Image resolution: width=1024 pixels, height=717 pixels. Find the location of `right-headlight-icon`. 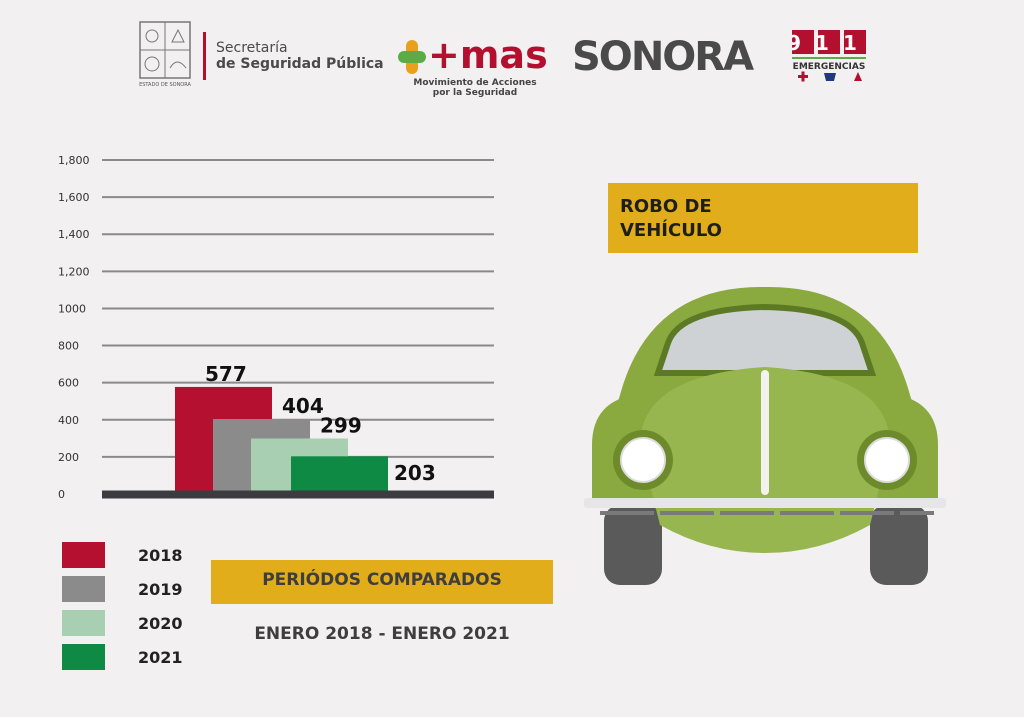

right-headlight-icon is located at coordinates (887, 460).